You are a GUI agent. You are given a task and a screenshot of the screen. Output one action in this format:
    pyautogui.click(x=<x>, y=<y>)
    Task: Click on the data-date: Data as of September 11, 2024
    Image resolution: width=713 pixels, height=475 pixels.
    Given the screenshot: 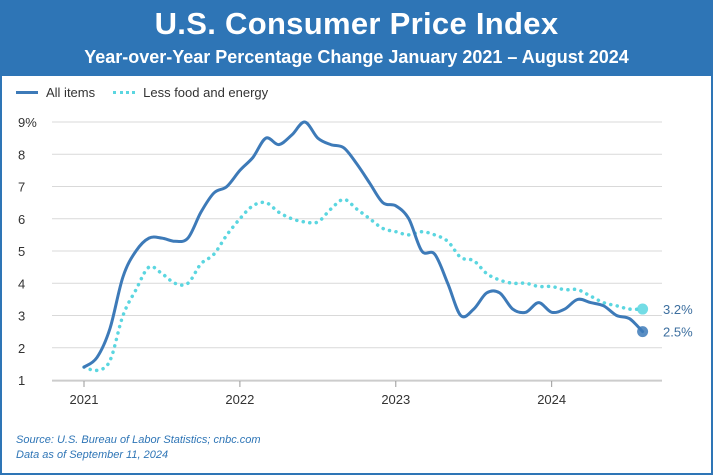 What is the action you would take?
    pyautogui.click(x=92, y=455)
    